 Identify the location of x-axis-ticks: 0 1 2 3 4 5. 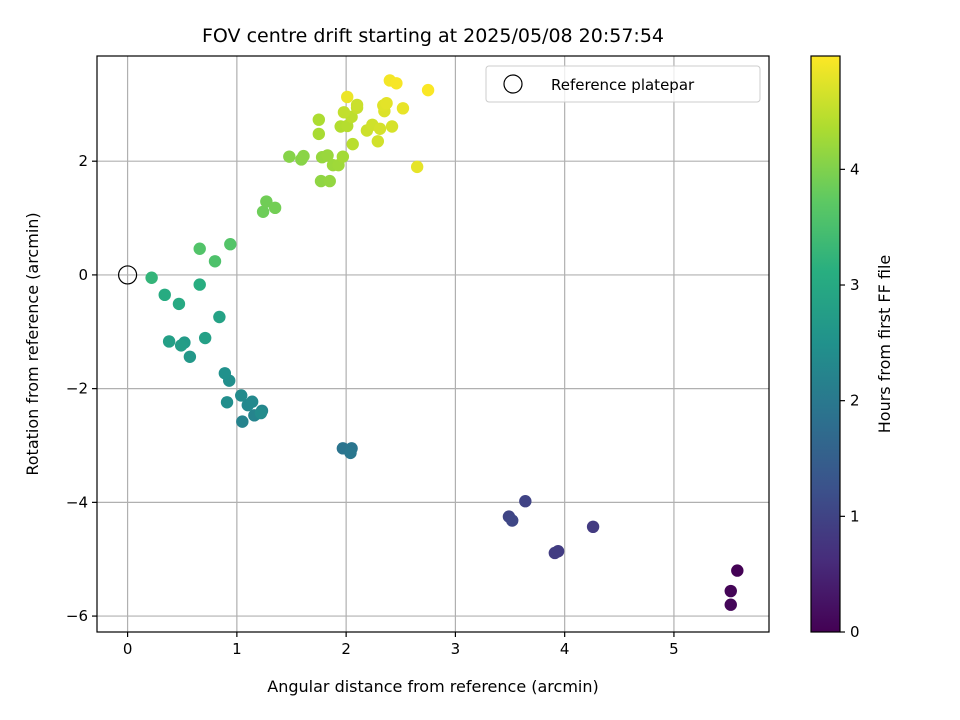
(401, 645).